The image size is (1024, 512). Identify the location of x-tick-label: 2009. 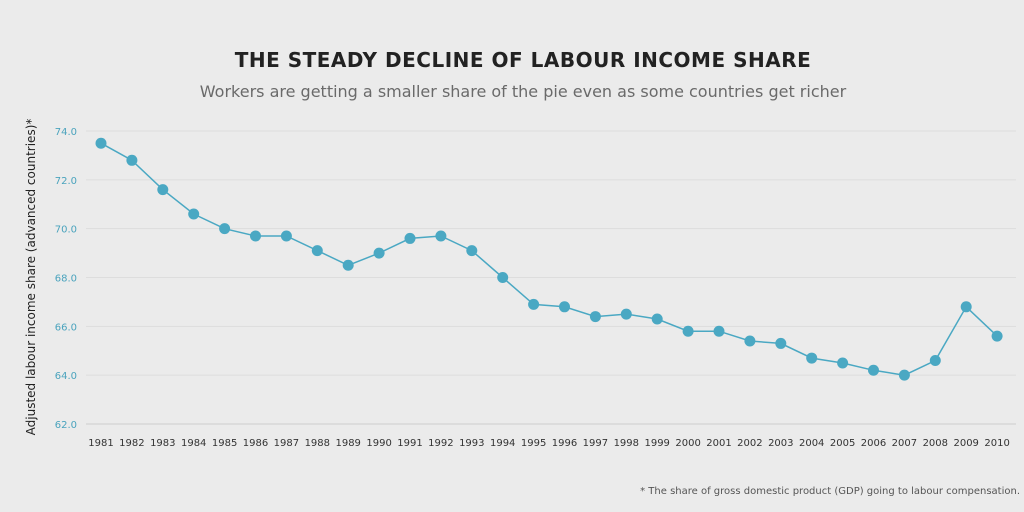
(965, 443).